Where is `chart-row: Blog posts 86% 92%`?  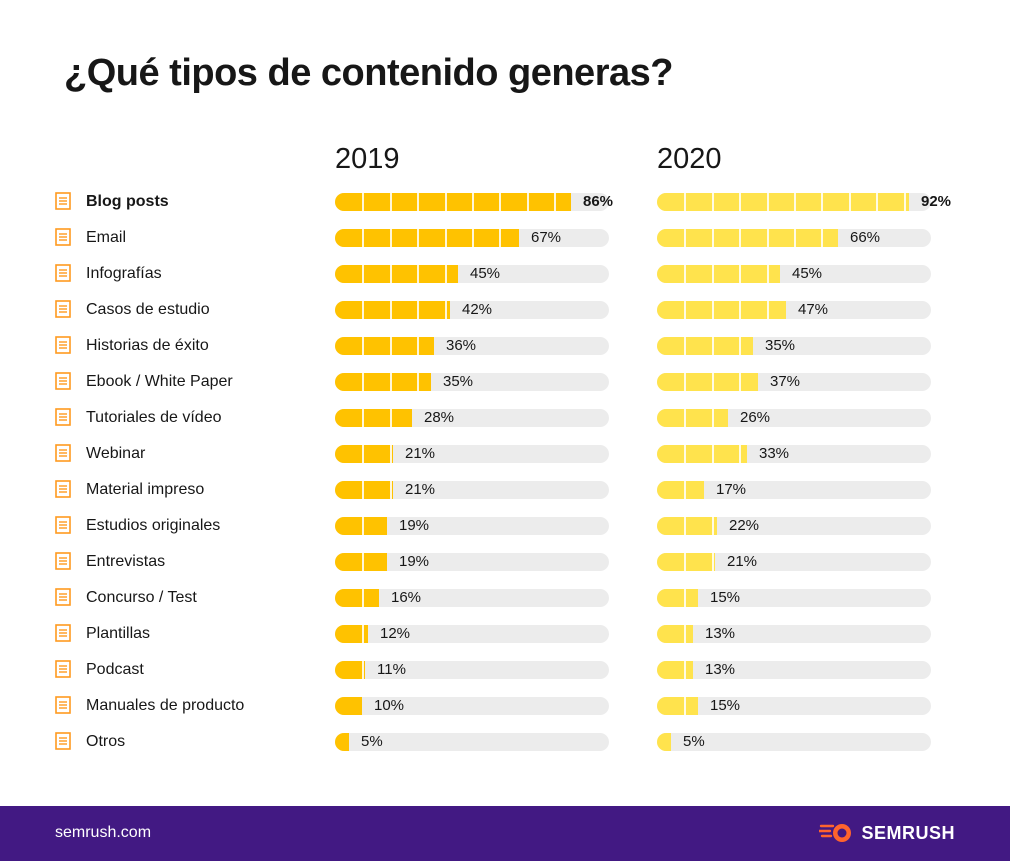 chart-row: Blog posts 86% 92% is located at coordinates (505, 203).